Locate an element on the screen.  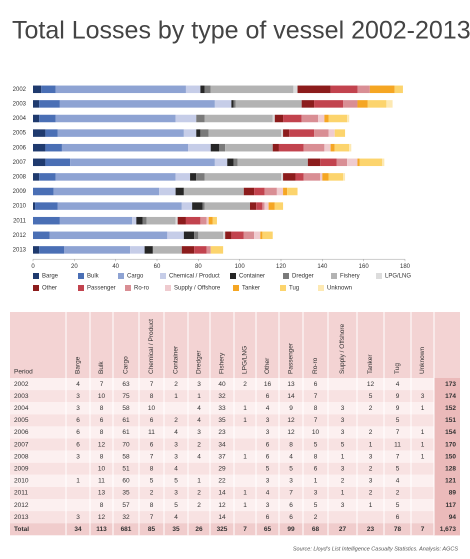
column-total: 99 is located at coordinates (291, 529).